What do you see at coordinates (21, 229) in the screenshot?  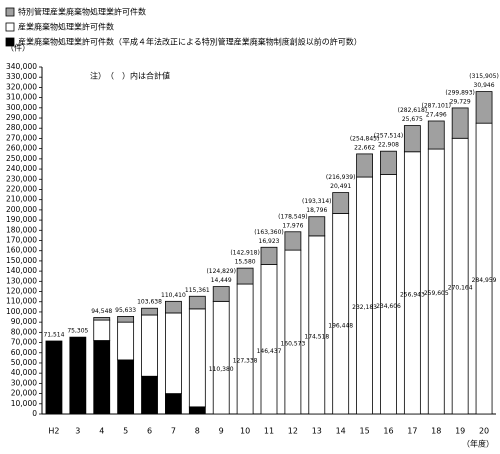 I see `y-tick-label: 180,000` at bounding box center [21, 229].